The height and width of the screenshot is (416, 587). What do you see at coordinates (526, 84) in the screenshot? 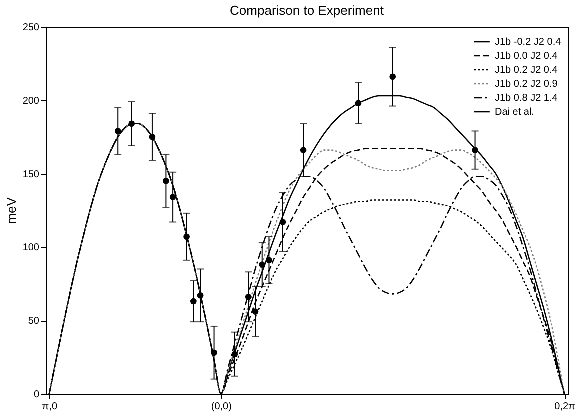
I see `legend-label: J1b 0.2 J2 0.9` at bounding box center [526, 84].